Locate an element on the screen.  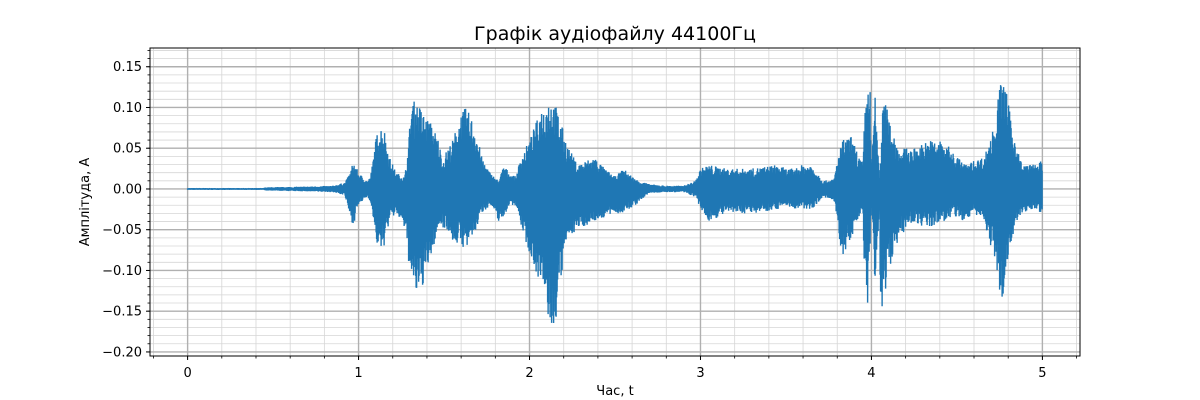
y-axis: −0.20 −0.15 −0.10 −0.05 0.00 0.05 0.10 0.15 is located at coordinates (126, 205).